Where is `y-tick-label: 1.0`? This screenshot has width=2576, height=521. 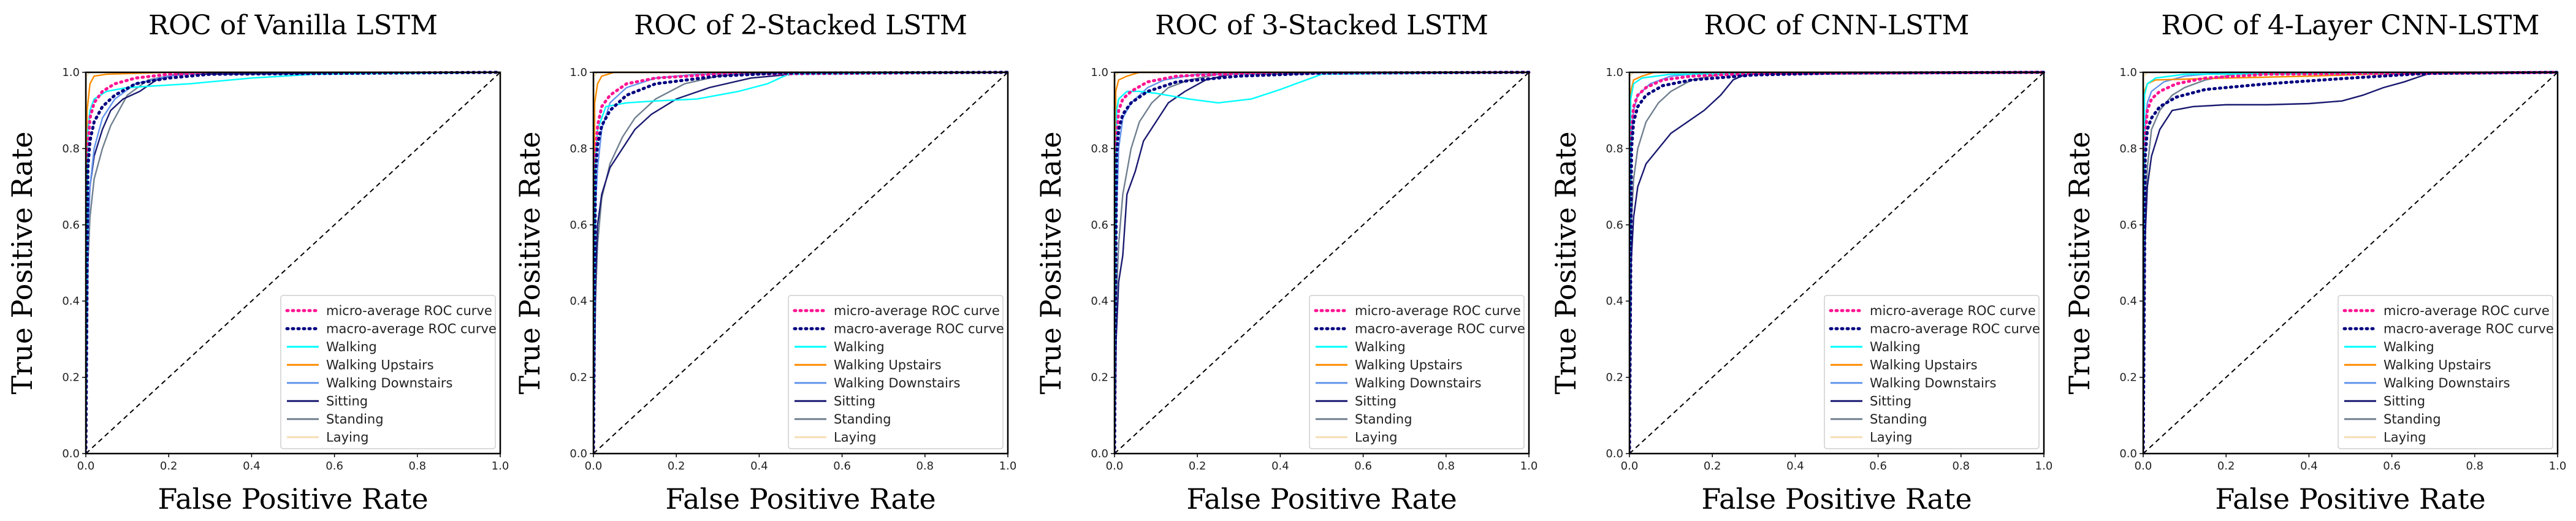 y-tick-label: 1.0 is located at coordinates (2128, 72).